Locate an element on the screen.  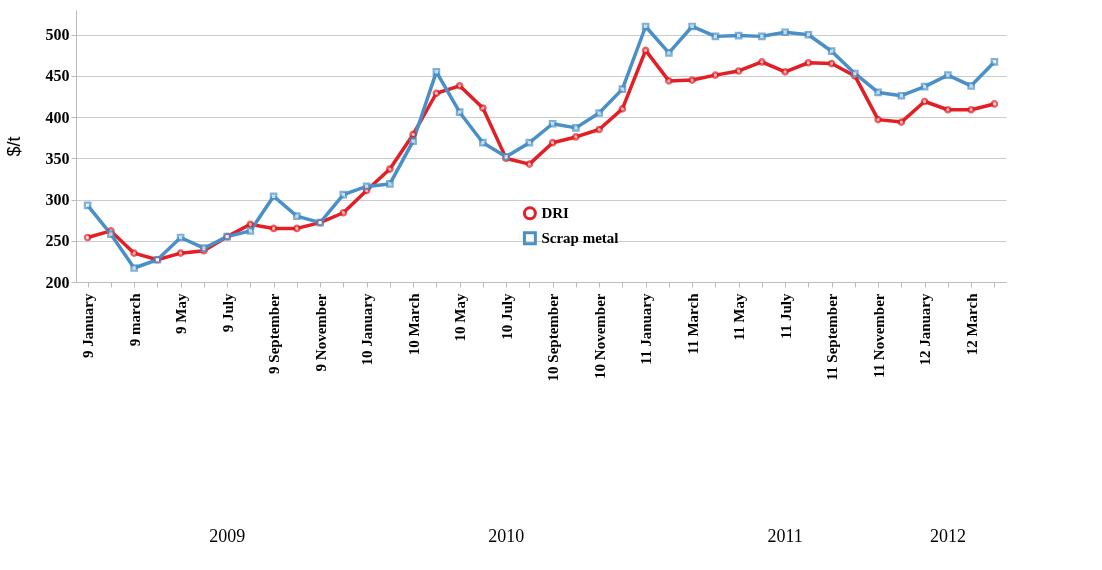
legend-label: DRI is located at coordinates (555, 213).